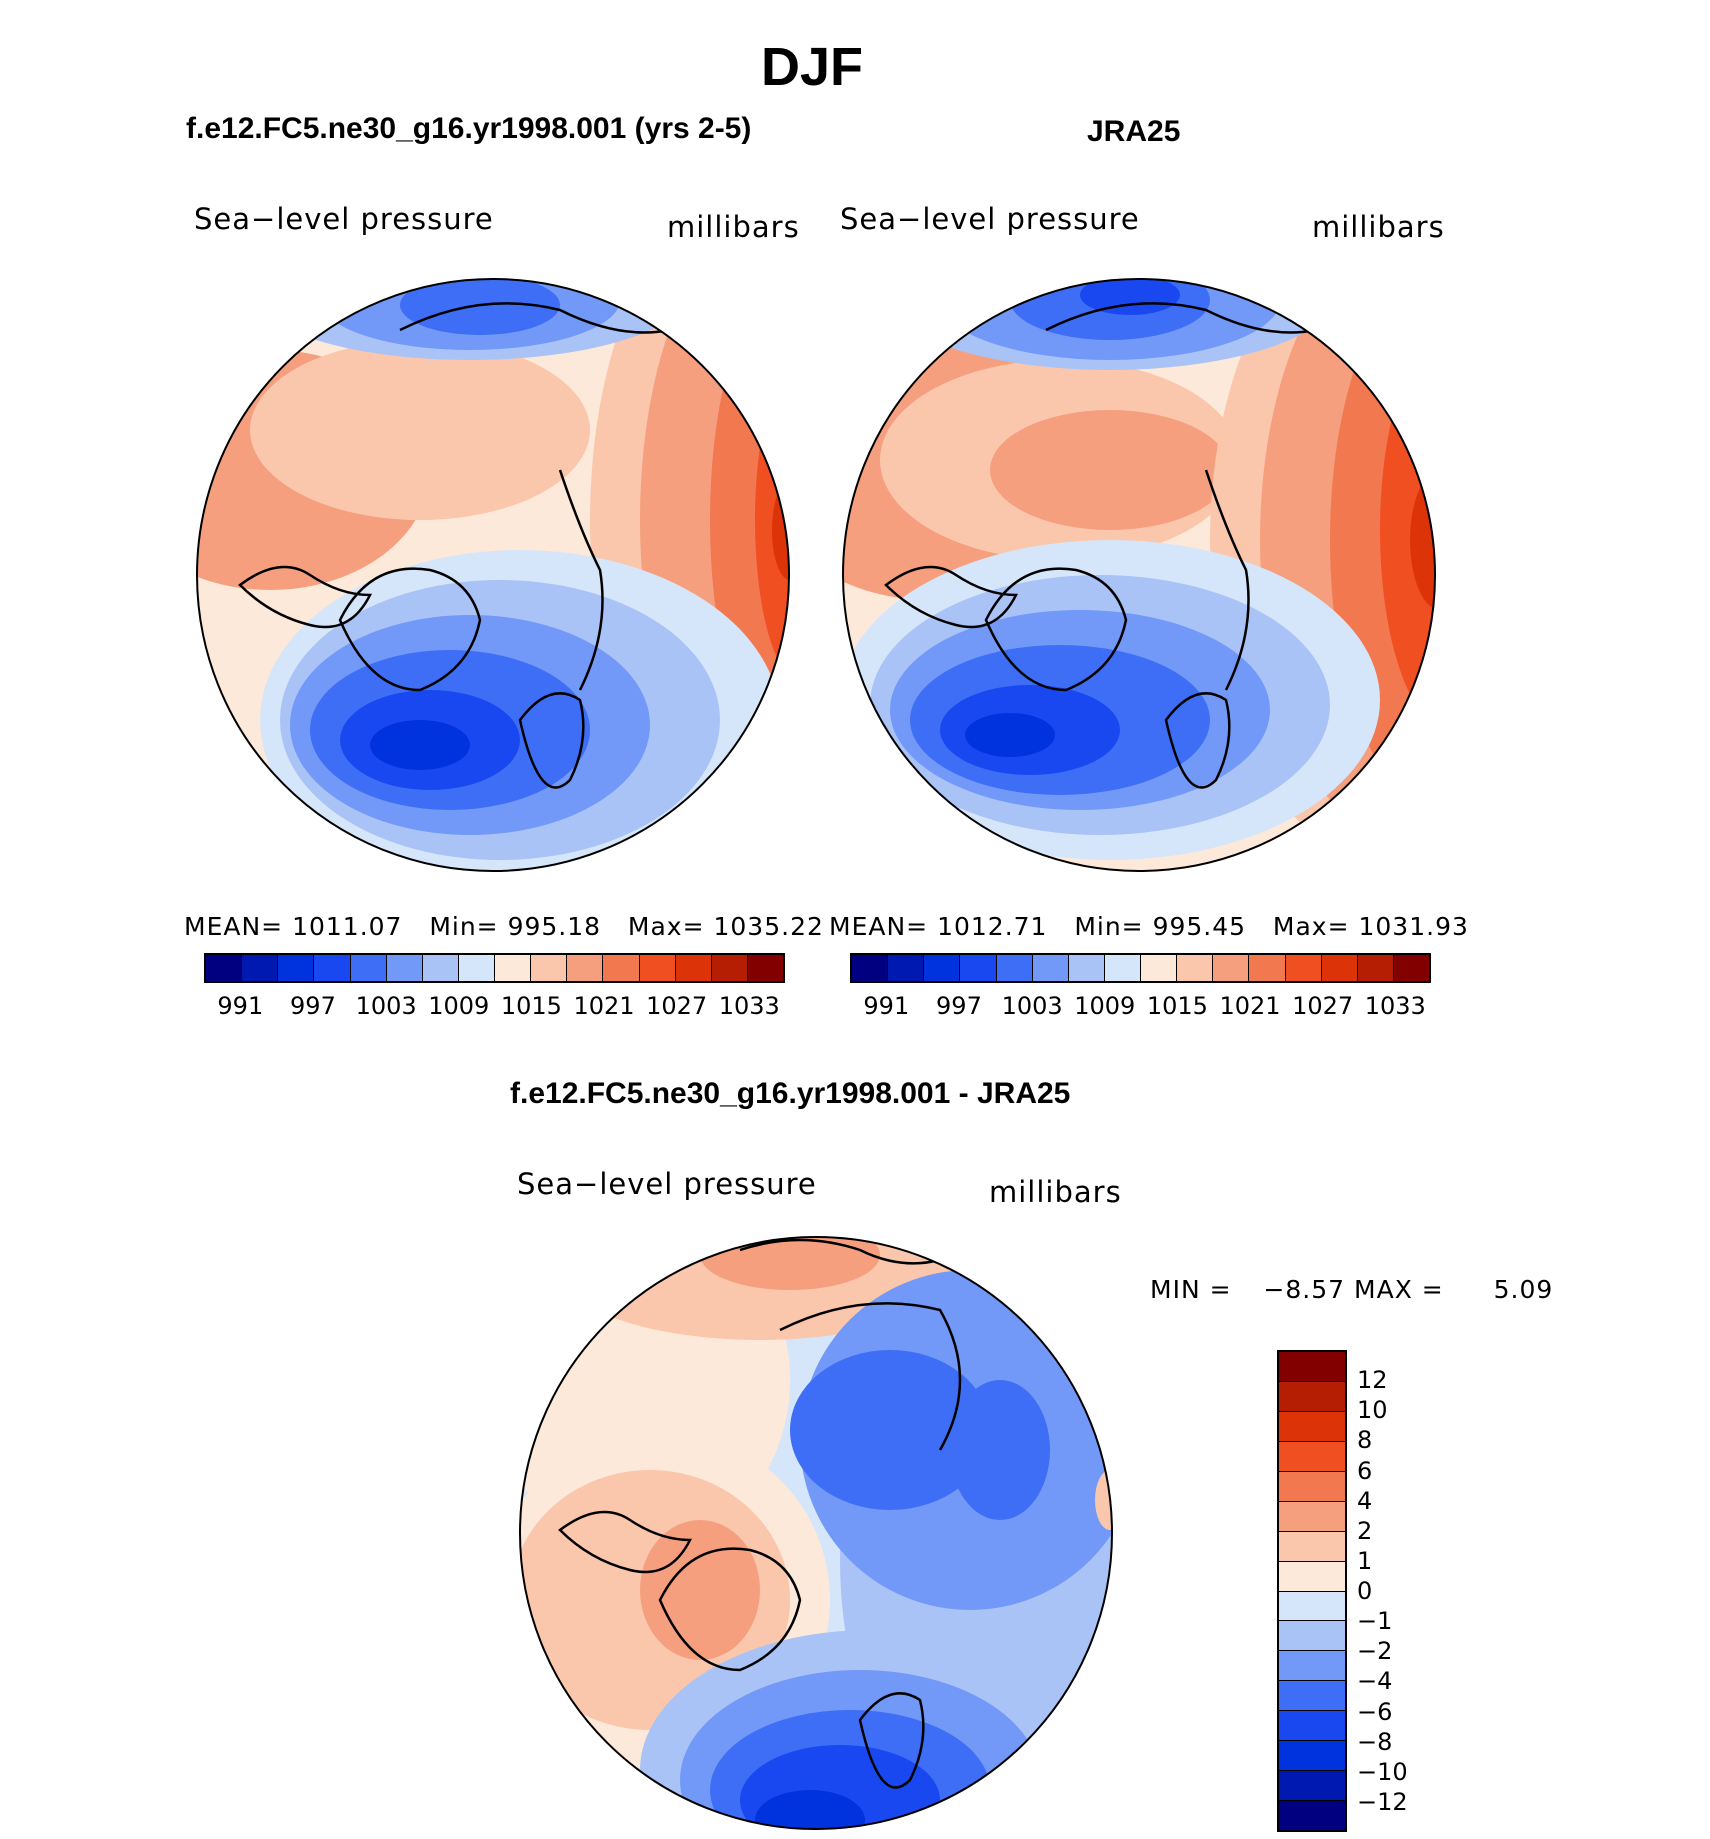 The height and width of the screenshot is (1839, 1710). I want to click on obs-map-border, so click(1139, 575).